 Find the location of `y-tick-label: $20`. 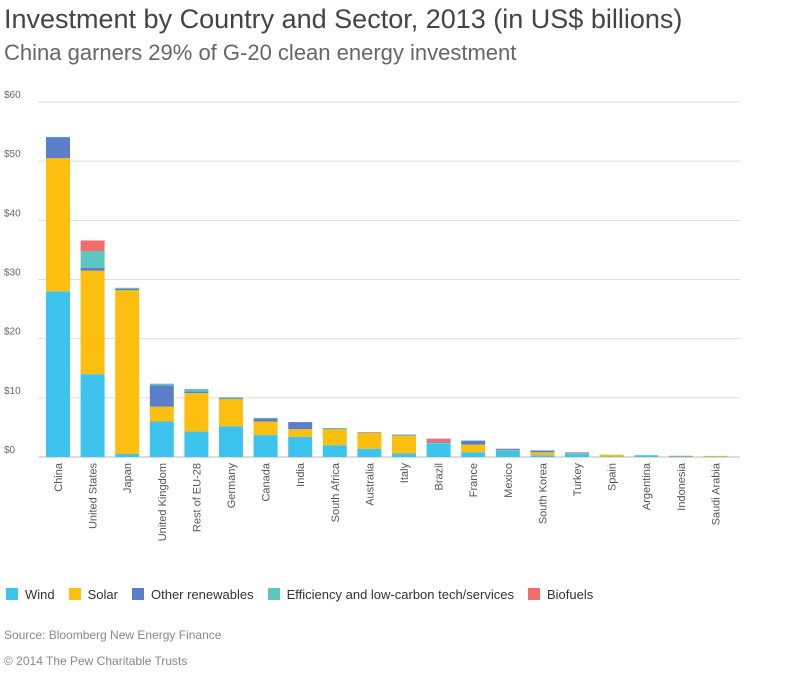

y-tick-label: $20 is located at coordinates (12, 332).